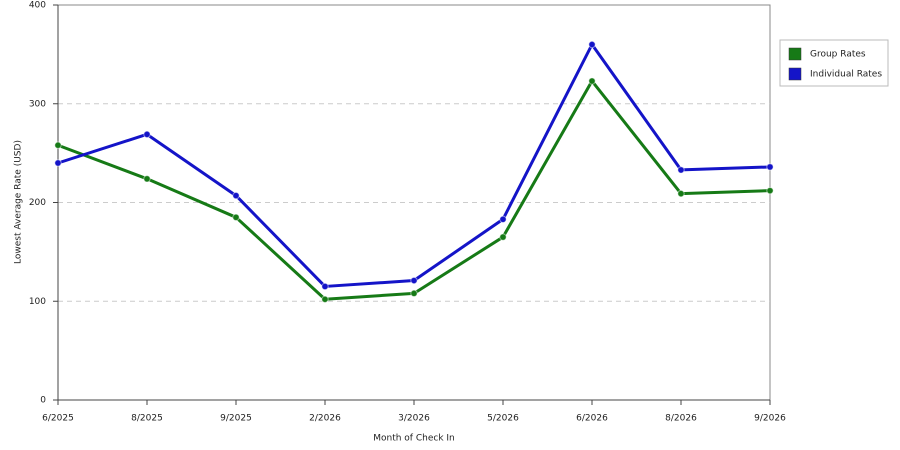 This screenshot has height=450, width=900. I want to click on x-tick-label: 2/2026, so click(325, 419).